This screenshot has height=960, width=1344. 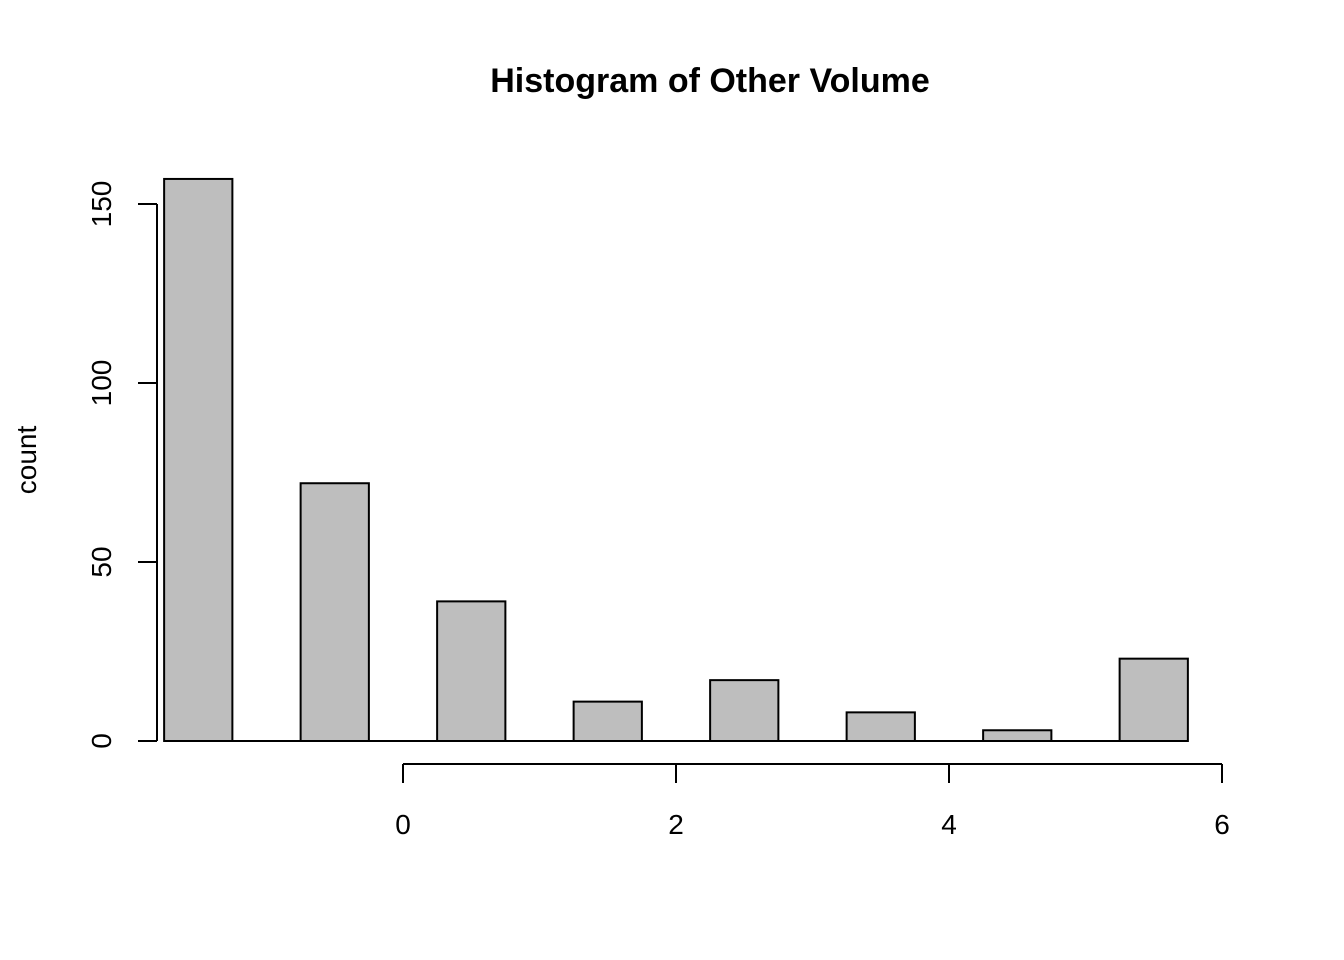 I want to click on y-tick-label-50: 50, so click(x=101, y=561).